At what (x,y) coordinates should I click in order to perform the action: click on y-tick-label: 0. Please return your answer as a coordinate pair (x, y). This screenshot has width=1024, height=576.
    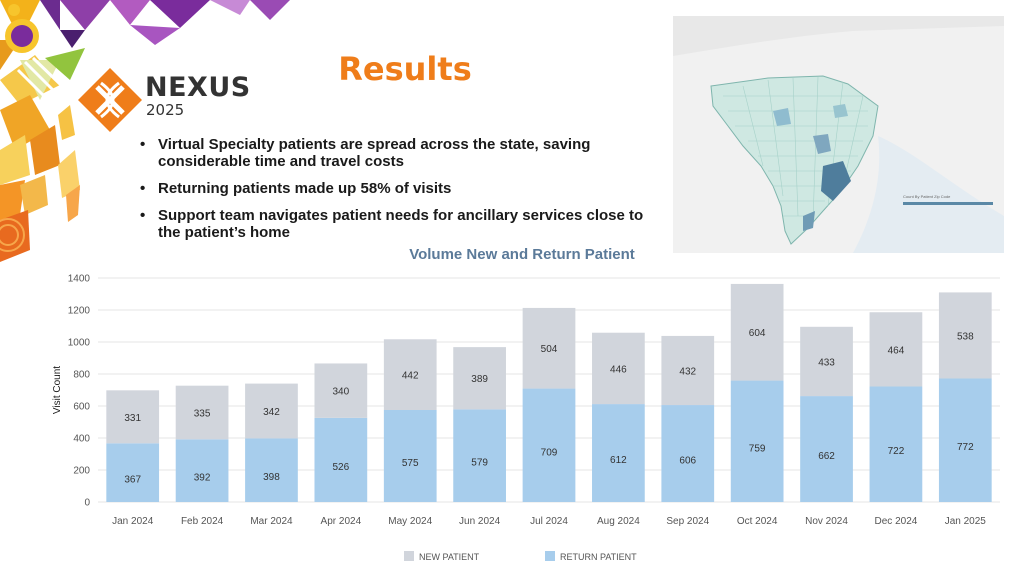
    Looking at the image, I should click on (87, 503).